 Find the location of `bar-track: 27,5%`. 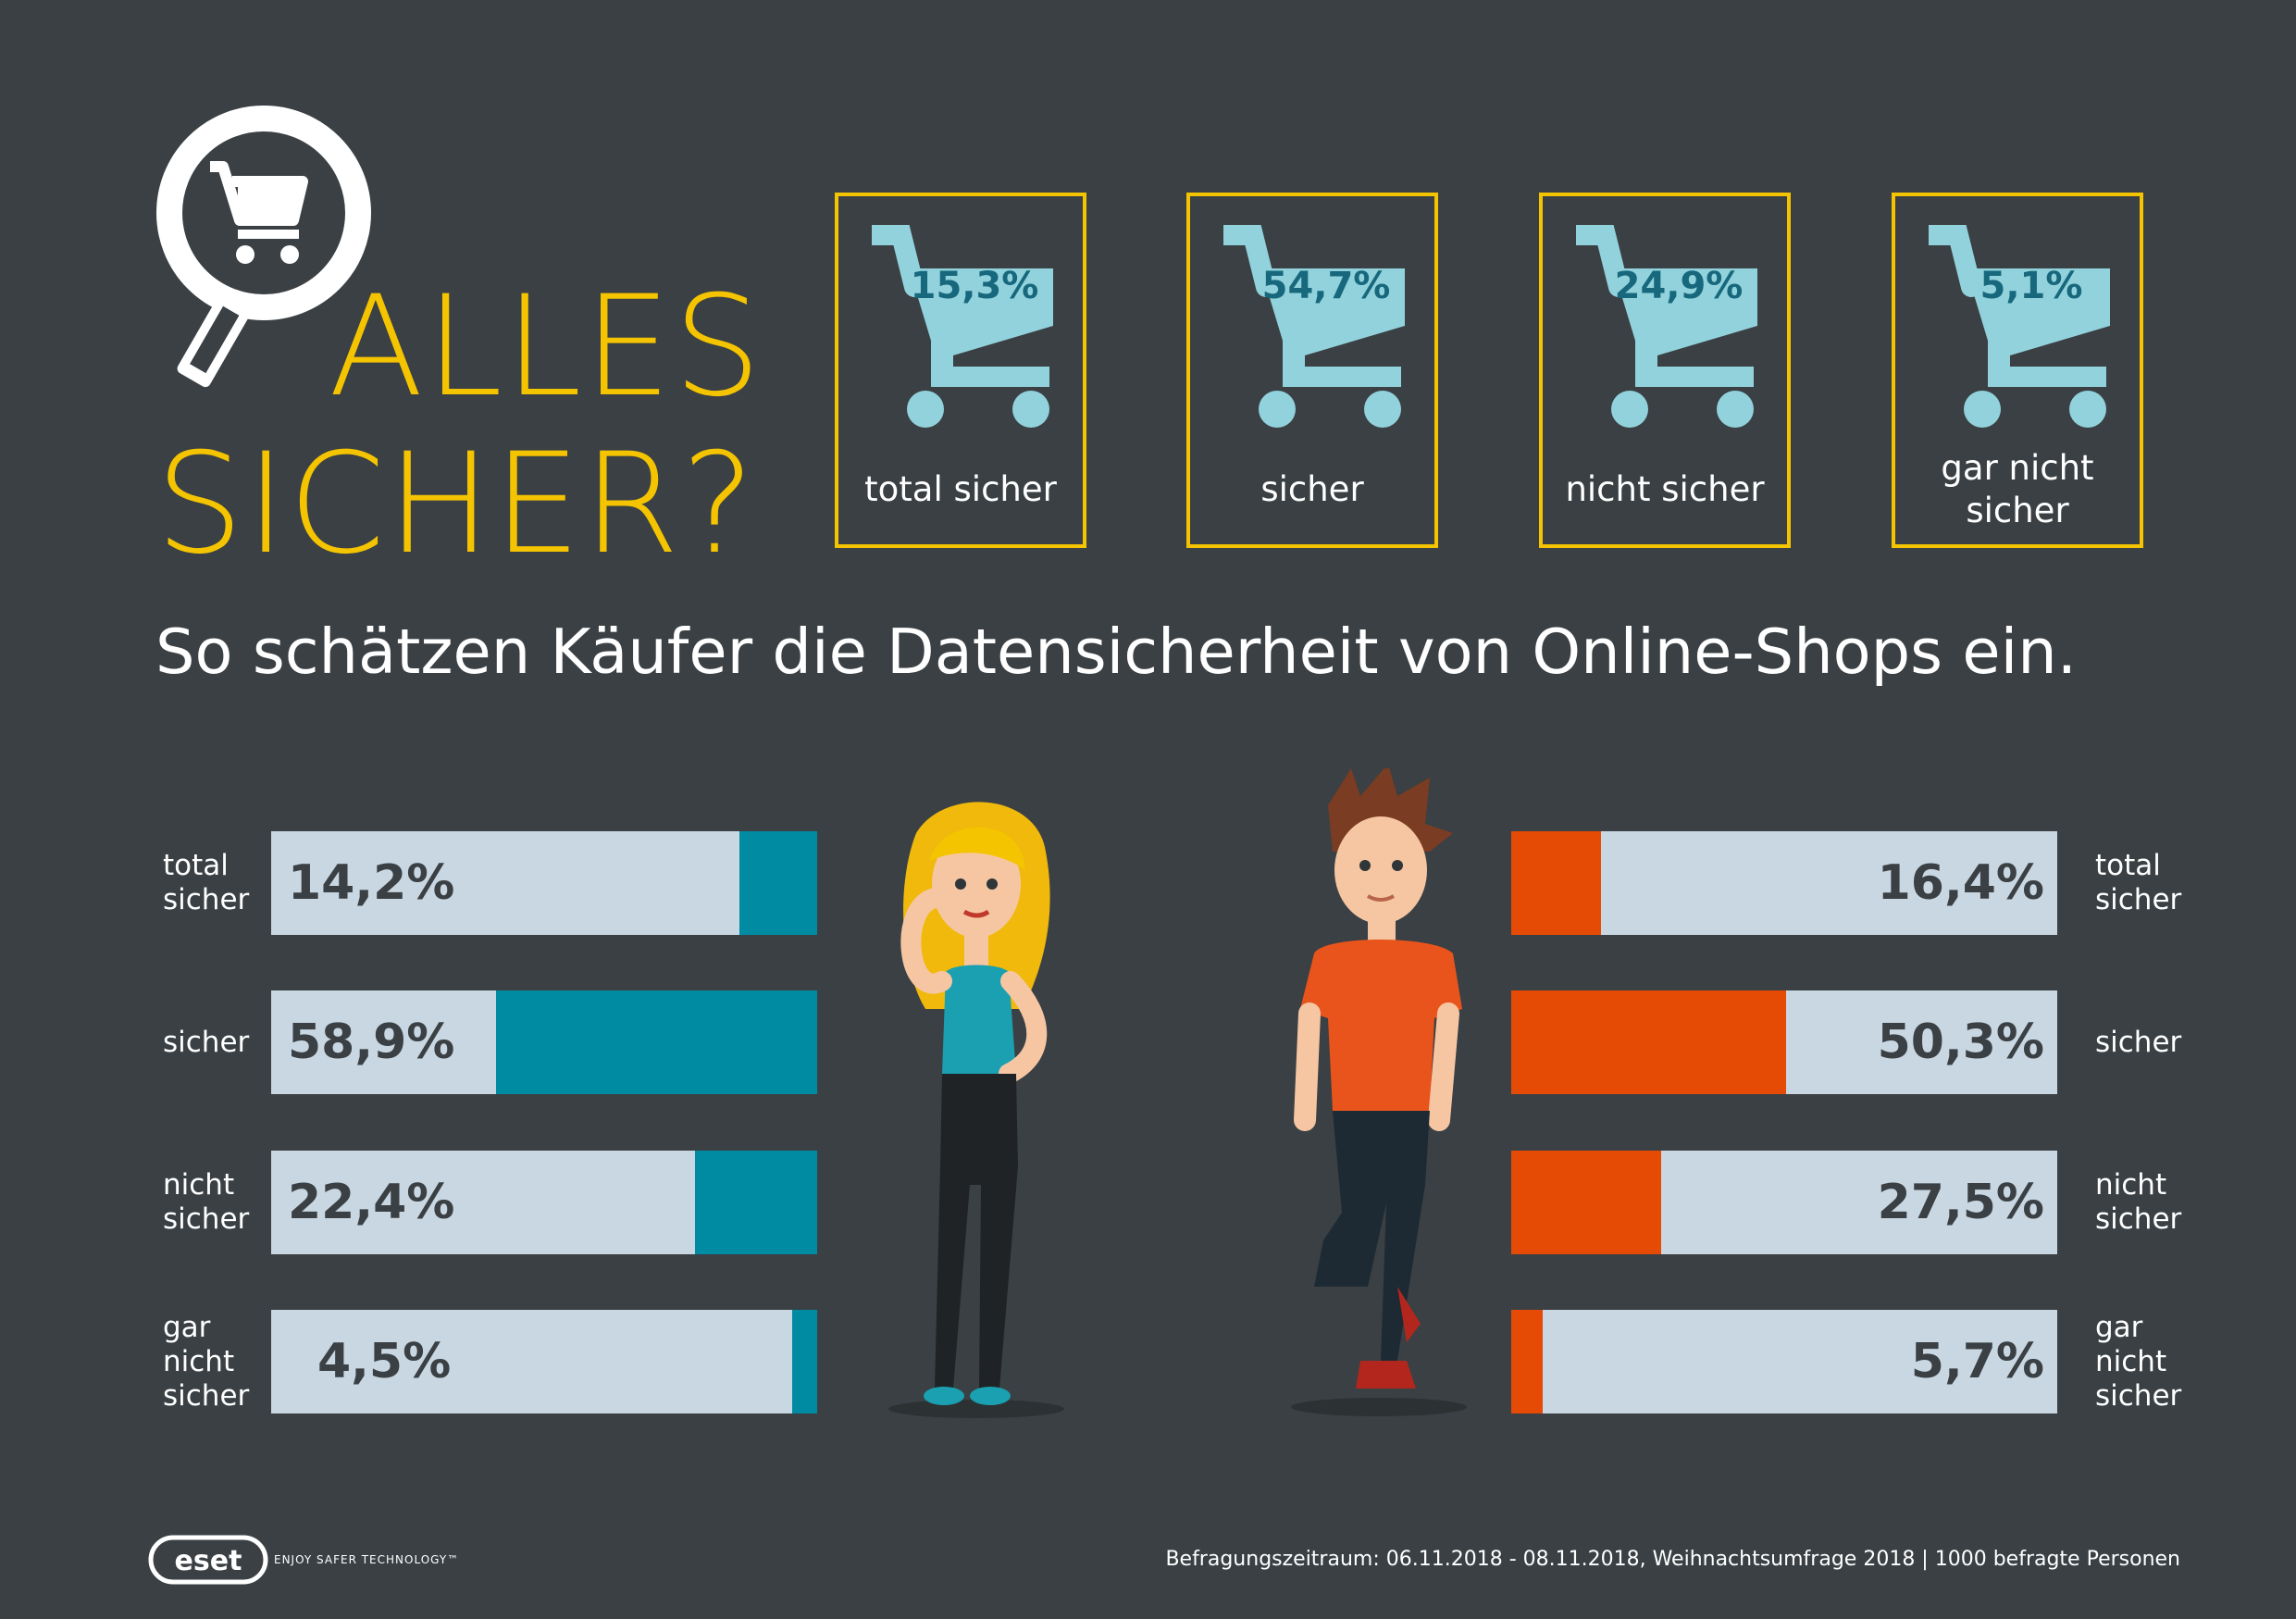

bar-track: 27,5% is located at coordinates (1784, 1202).